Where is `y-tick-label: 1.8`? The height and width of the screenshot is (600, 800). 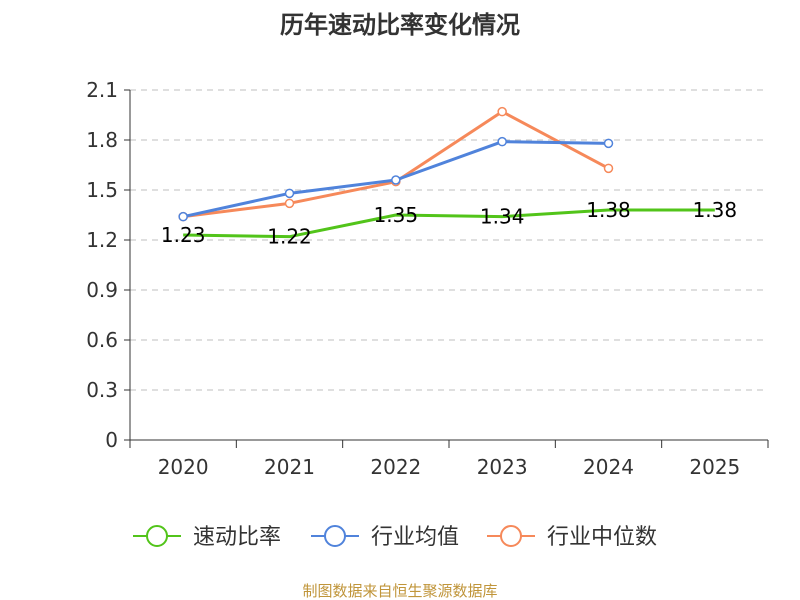 y-tick-label: 1.8 is located at coordinates (102, 140).